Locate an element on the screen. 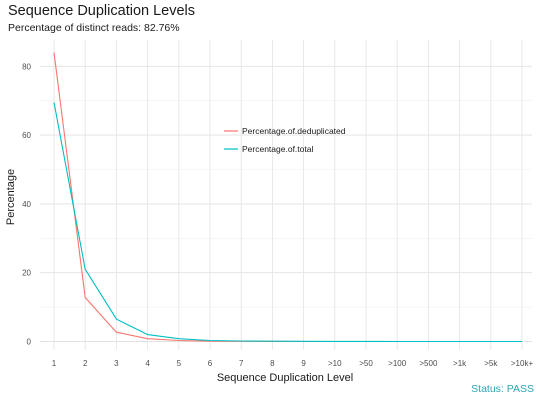  x-tick-label: >10 is located at coordinates (335, 363).